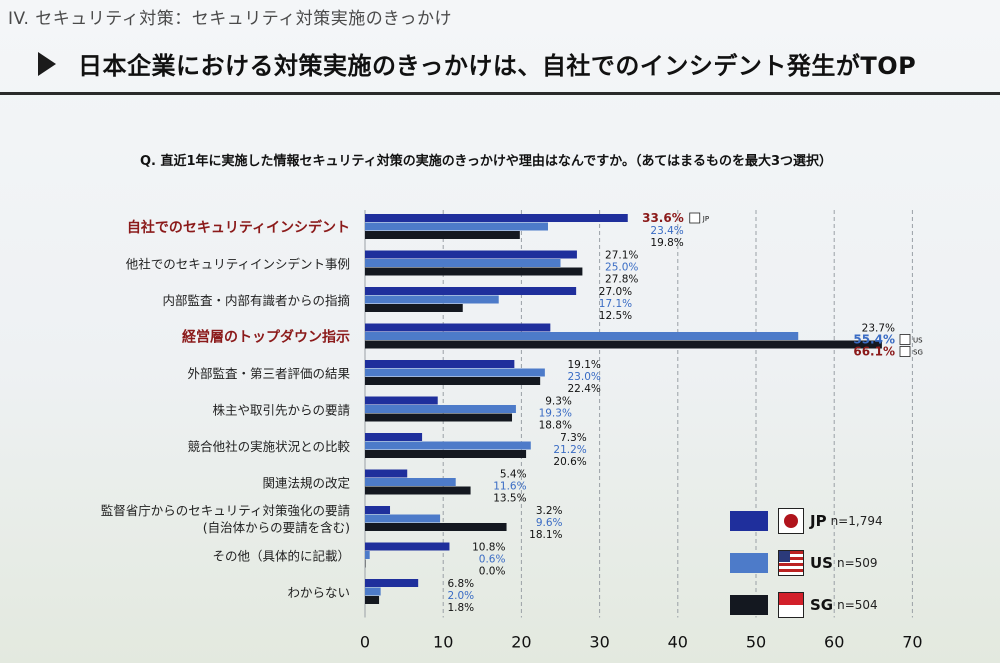 The image size is (1000, 663). I want to click on category-label: 自社でのセキュリティインシデント, so click(238, 227).